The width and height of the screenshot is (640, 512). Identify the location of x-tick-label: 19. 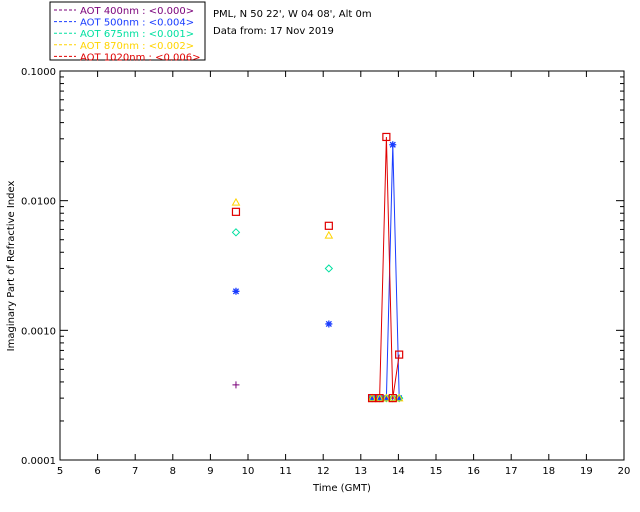
(586, 471).